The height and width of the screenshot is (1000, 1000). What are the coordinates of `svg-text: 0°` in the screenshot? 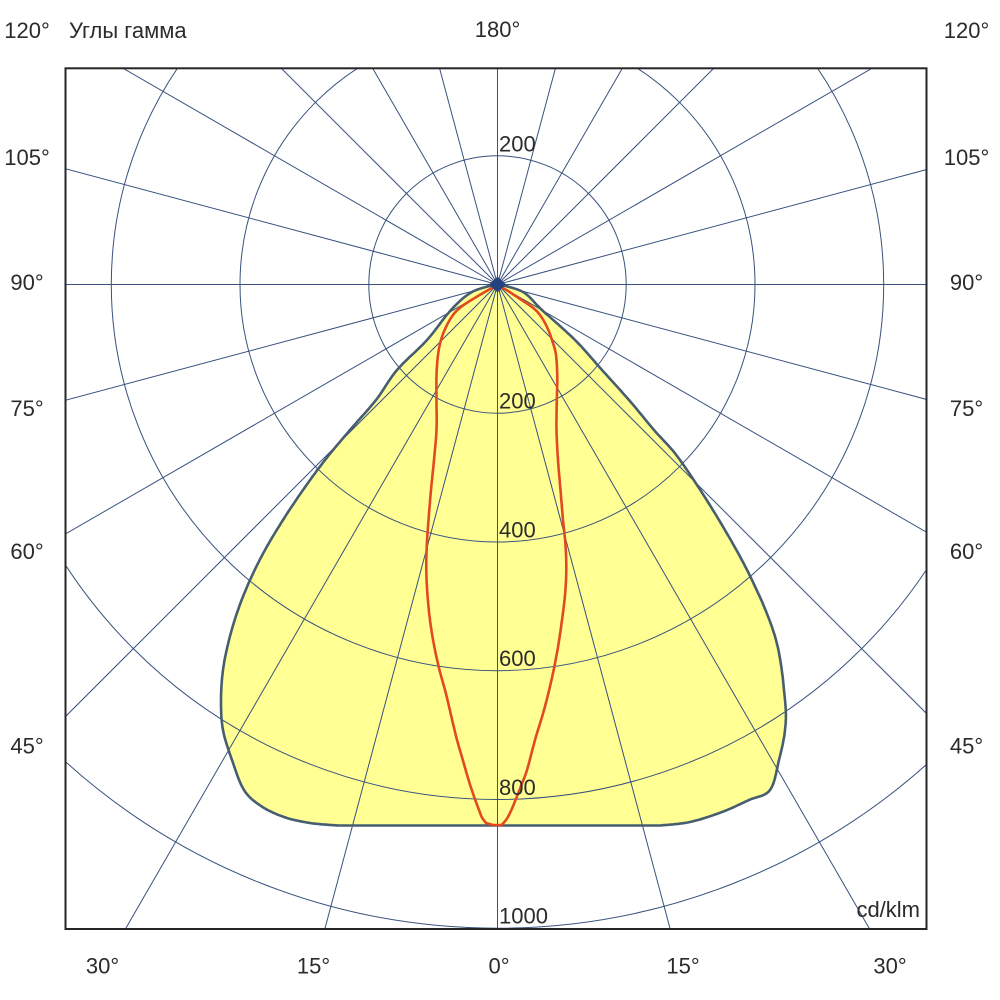 It's located at (498, 966).